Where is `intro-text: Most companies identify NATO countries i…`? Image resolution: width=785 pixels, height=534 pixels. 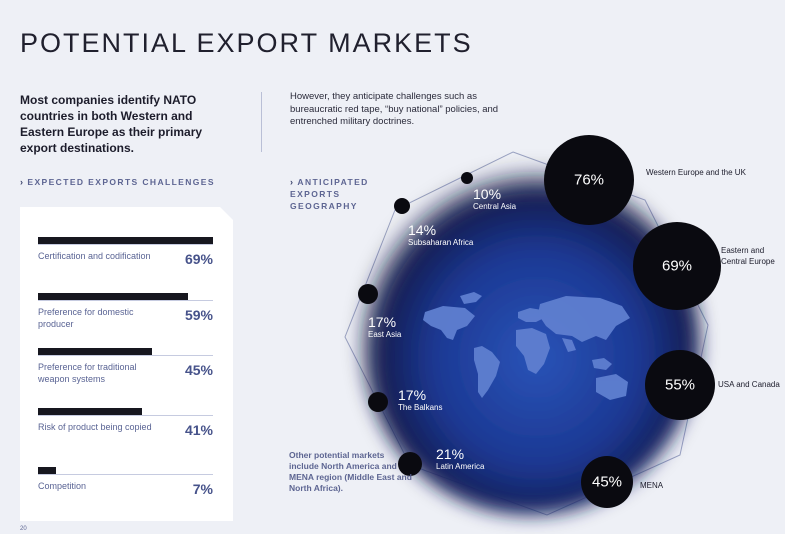 intro-text: Most companies identify NATO countries i… is located at coordinates (111, 124).